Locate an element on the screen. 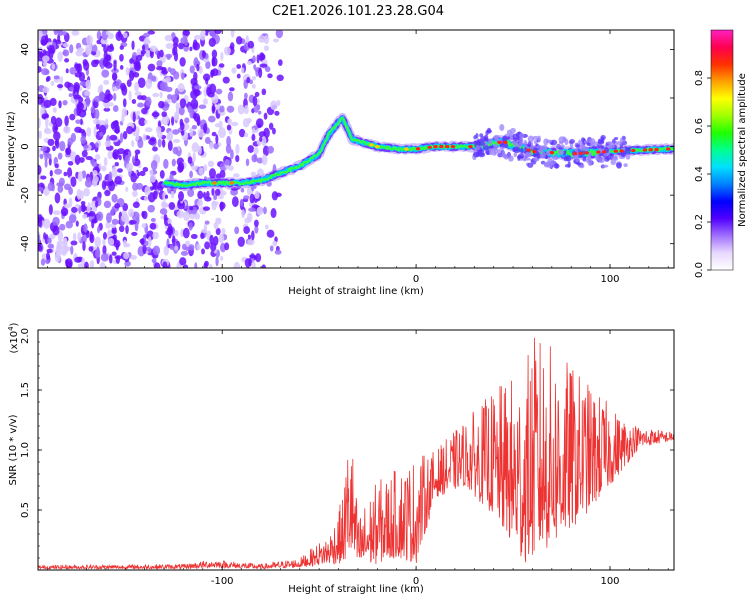 This screenshot has height=600, width=750. spectrogram-y-tick-label: 0 is located at coordinates (25, 146).